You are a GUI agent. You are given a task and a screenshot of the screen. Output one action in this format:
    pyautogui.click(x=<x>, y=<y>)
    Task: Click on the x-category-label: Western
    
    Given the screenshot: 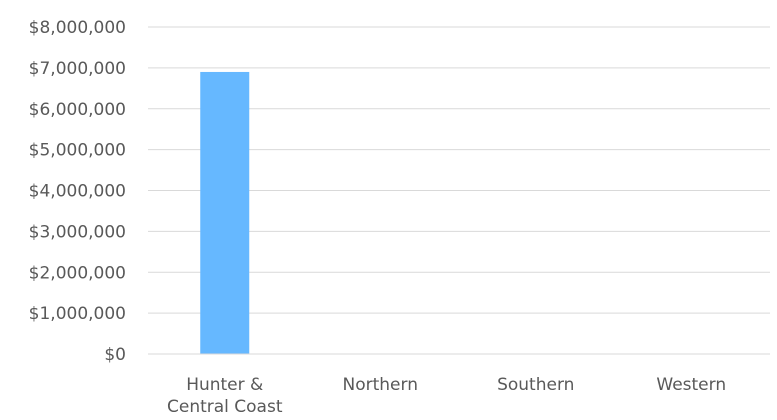 What is the action you would take?
    pyautogui.click(x=691, y=385)
    